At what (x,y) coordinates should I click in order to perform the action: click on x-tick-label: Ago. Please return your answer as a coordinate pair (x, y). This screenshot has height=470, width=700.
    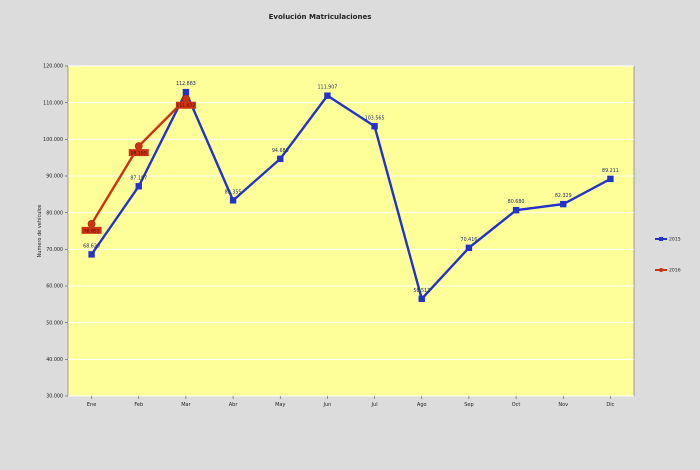
    Looking at the image, I should click on (422, 405).